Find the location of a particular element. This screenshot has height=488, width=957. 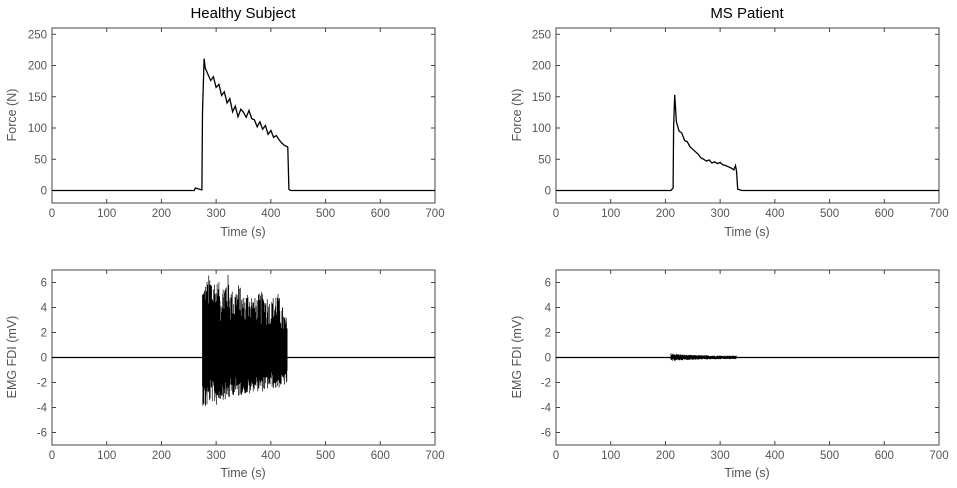

chart-title: MS Patient is located at coordinates (747, 13).